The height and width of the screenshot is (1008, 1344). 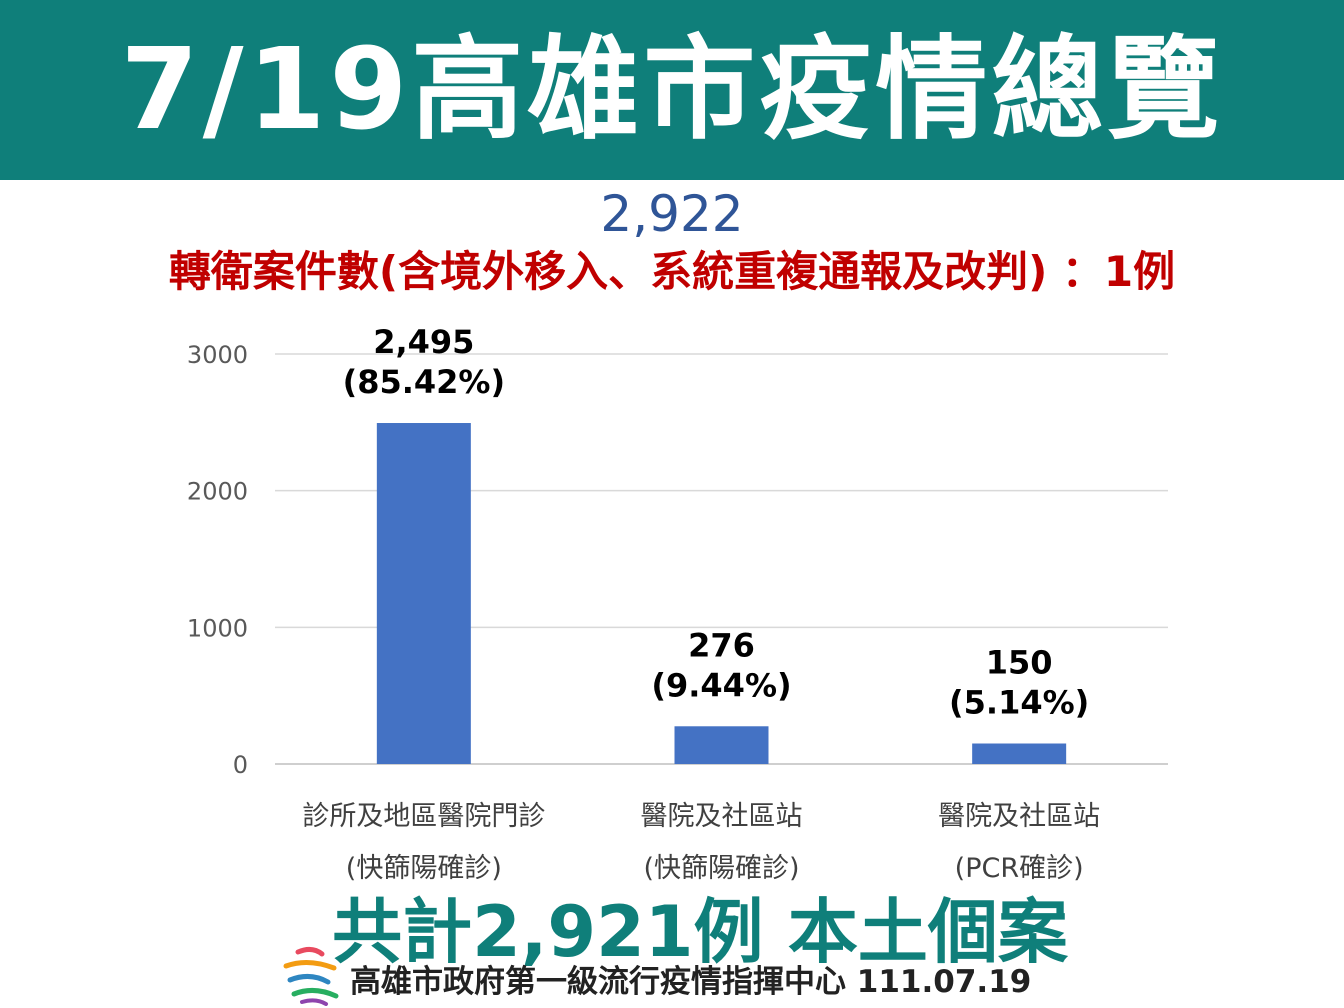 I want to click on y-tick-label: 1000, so click(x=217, y=628).